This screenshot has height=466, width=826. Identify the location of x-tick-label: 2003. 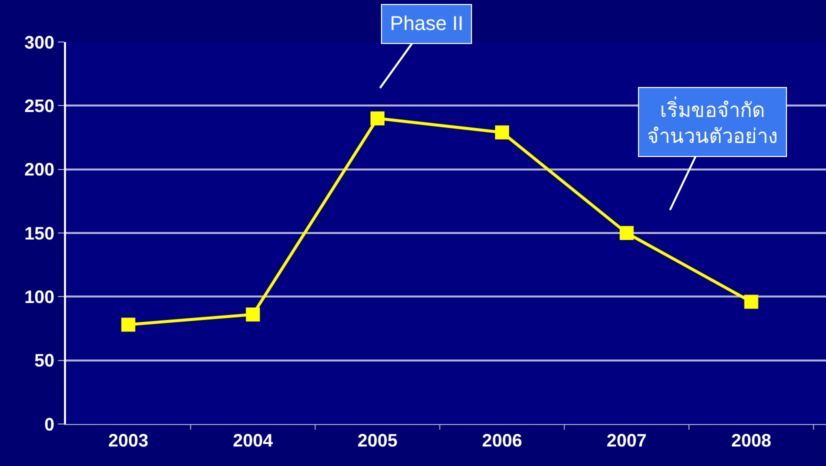
(128, 440).